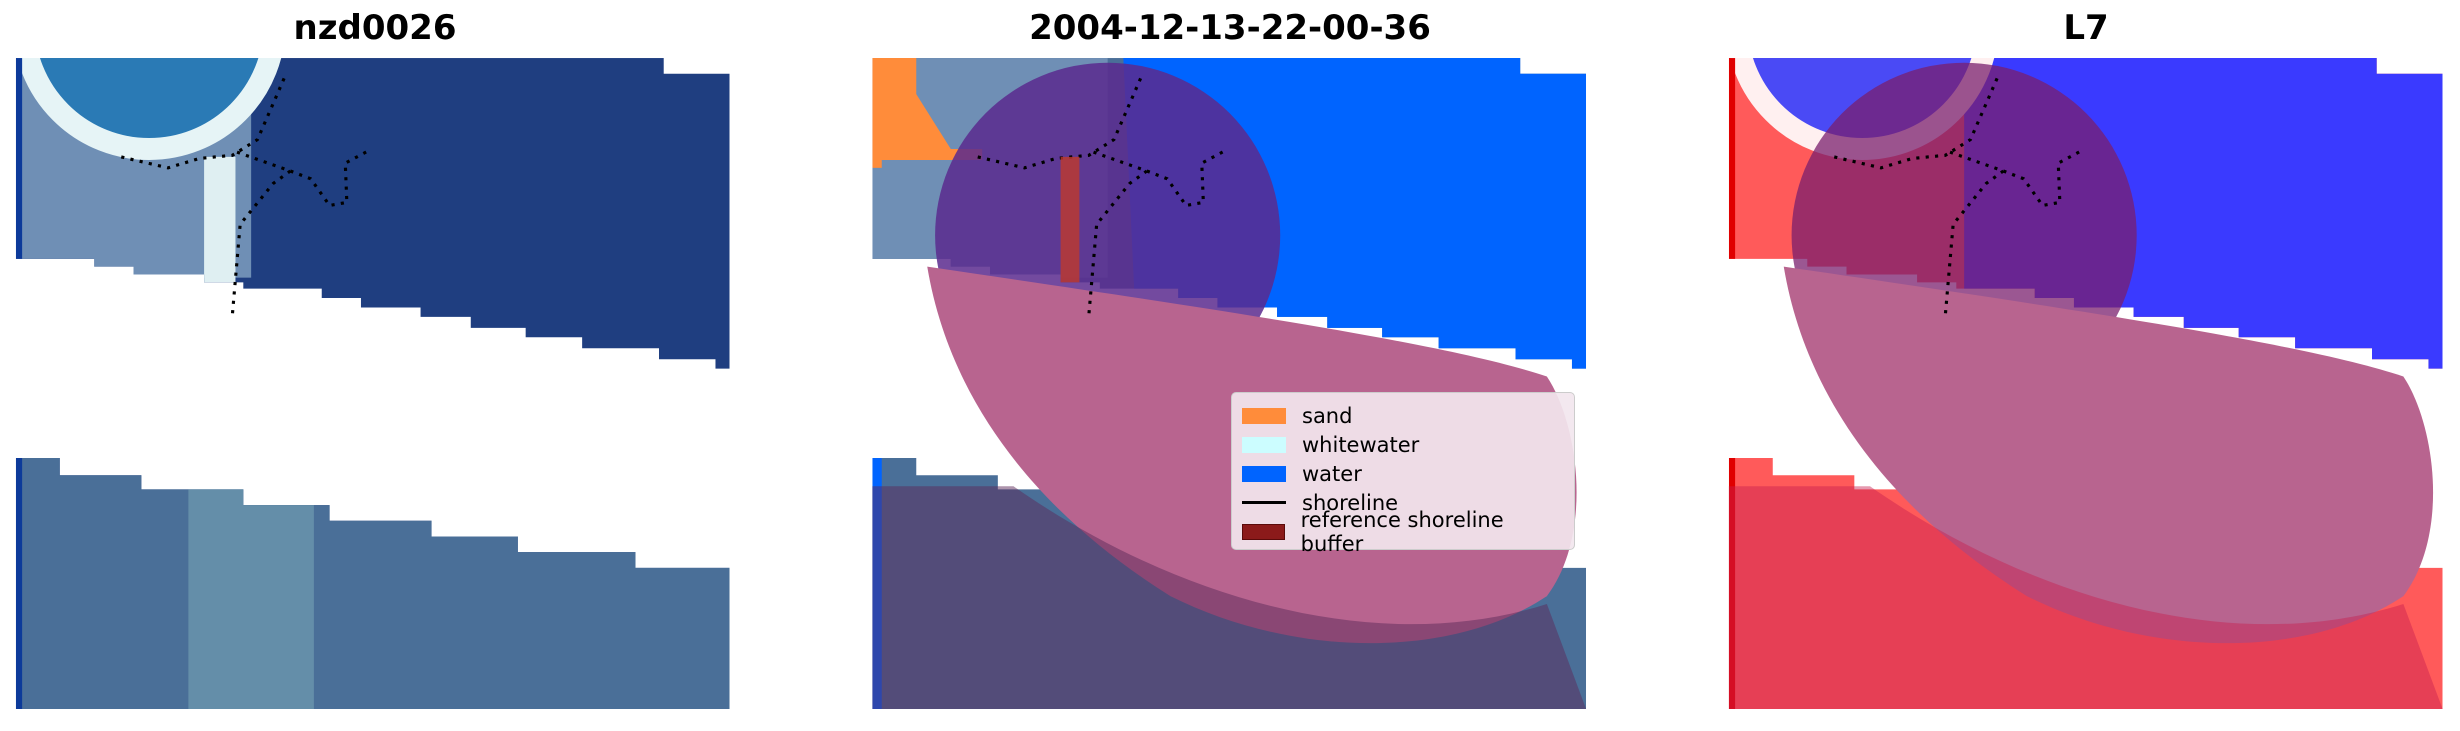 The image size is (2460, 731). Describe the element at coordinates (2086, 28) in the screenshot. I see `panel-title-satellite: L7` at that location.